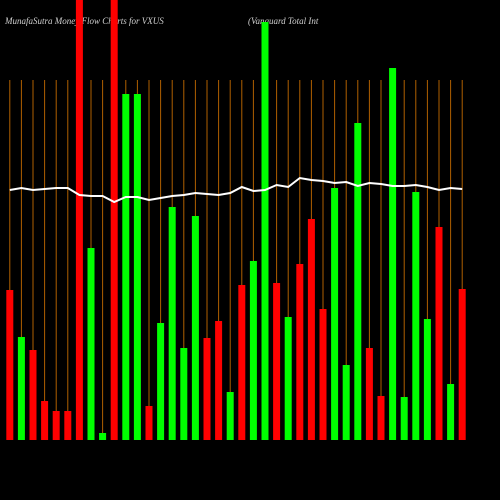 The height and width of the screenshot is (500, 500). What do you see at coordinates (84, 21) in the screenshot?
I see `chart-title: MunafaSutra Money Flow Charts for VXUS` at bounding box center [84, 21].